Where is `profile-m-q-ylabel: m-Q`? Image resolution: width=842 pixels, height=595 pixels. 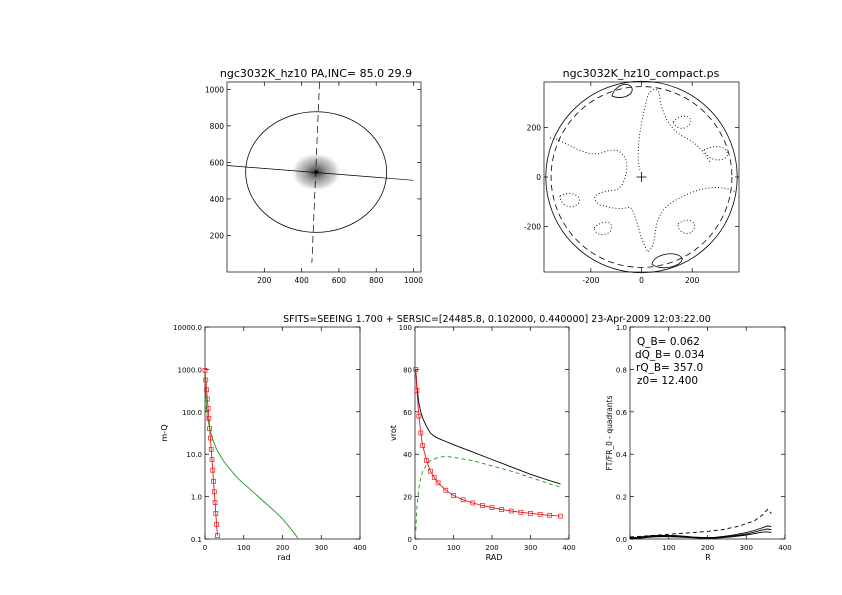
profile-m-q-ylabel: m-Q is located at coordinates (164, 432).